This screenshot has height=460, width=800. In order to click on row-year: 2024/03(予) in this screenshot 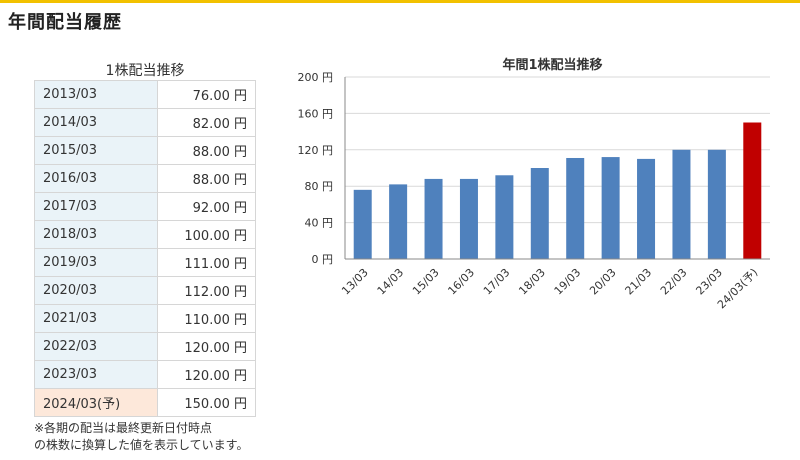, I will do `click(96, 402)`.